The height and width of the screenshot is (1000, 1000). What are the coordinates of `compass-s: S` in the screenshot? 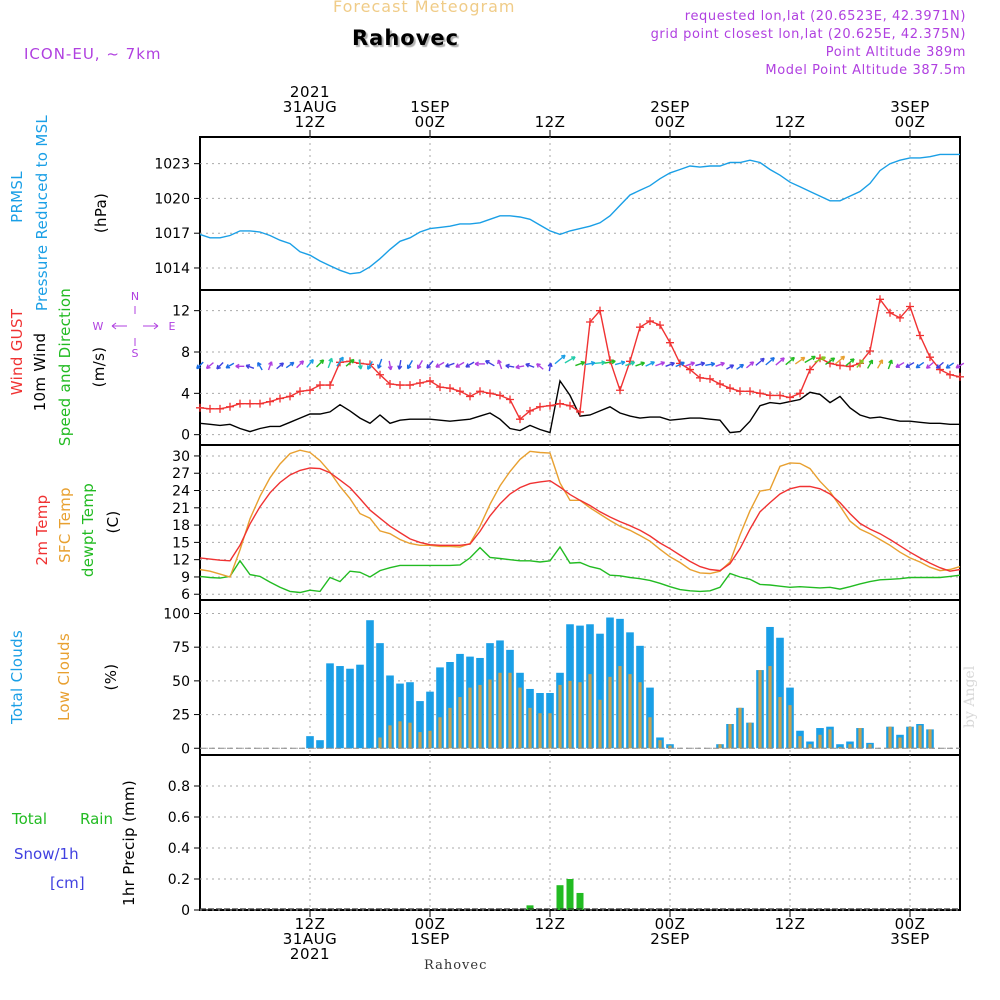 It's located at (135, 353).